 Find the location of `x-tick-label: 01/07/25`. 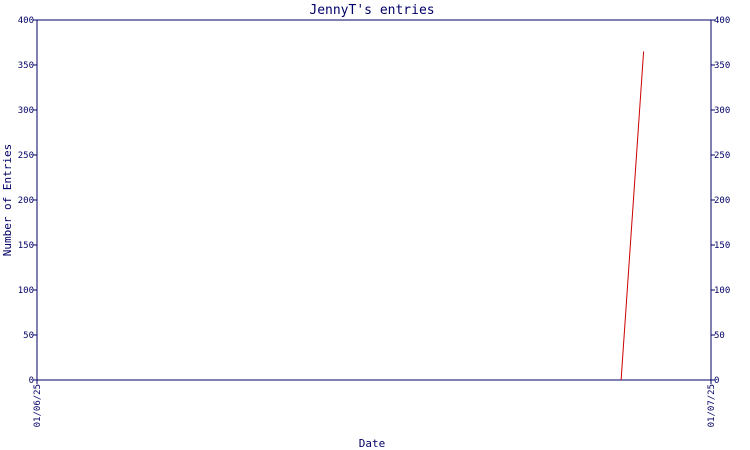

x-tick-label: 01/07/25 is located at coordinates (712, 405).